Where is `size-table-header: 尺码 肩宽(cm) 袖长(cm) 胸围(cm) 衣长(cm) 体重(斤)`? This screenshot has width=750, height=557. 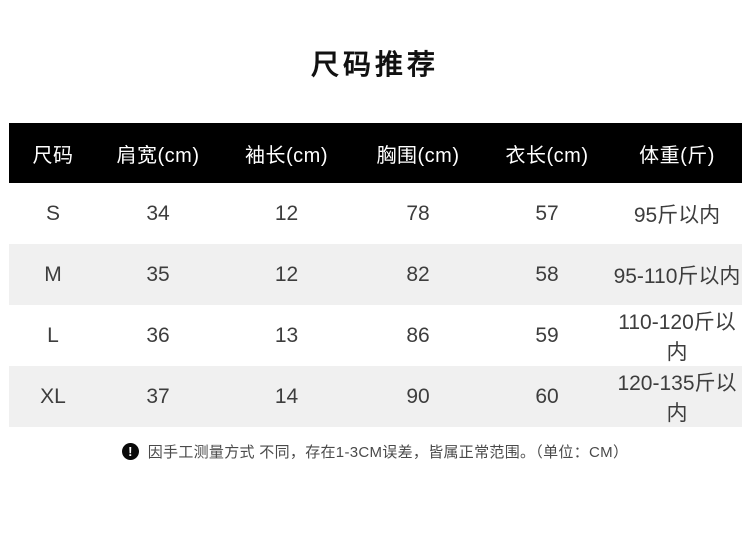
size-table-header: 尺码 肩宽(cm) 袖长(cm) 胸围(cm) 衣长(cm) 体重(斤) is located at coordinates (375, 153).